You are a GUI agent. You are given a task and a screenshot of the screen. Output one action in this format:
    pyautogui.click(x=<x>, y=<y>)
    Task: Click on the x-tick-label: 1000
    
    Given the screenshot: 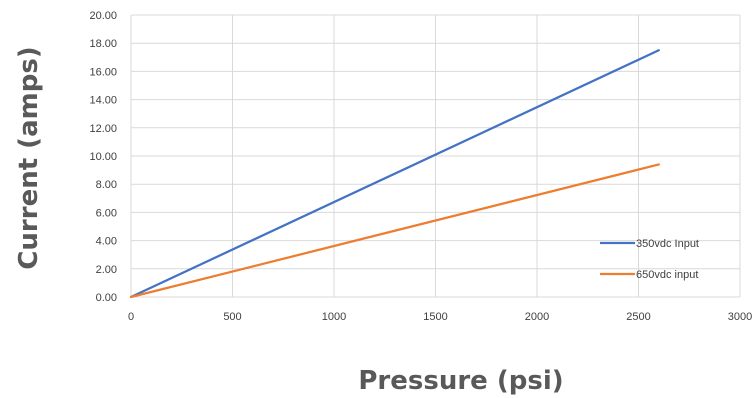 What is the action you would take?
    pyautogui.click(x=334, y=317)
    